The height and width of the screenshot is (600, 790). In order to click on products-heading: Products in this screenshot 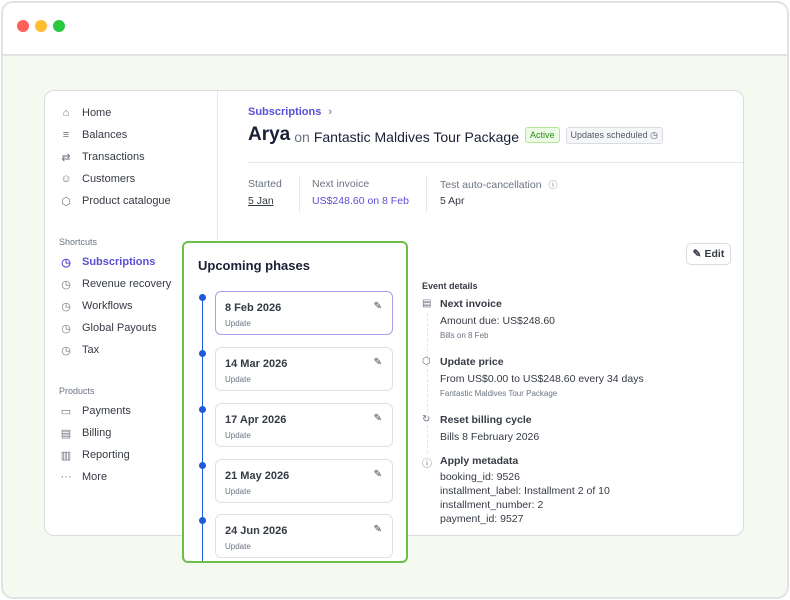, I will do `click(77, 391)`.